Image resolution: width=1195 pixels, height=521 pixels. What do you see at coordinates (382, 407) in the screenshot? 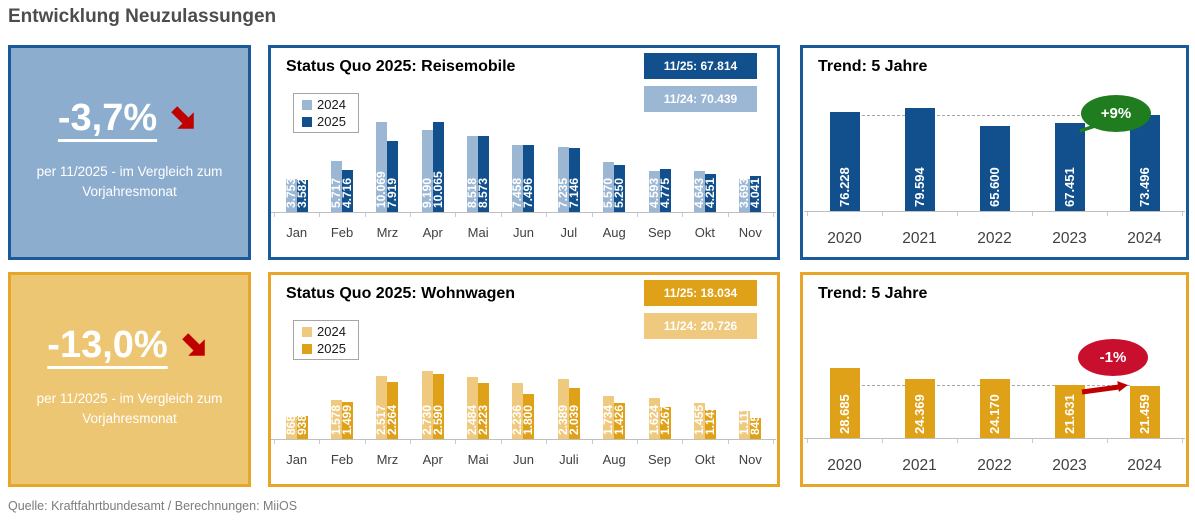
I see `bar-2024-mrz: 2.517` at bounding box center [382, 407].